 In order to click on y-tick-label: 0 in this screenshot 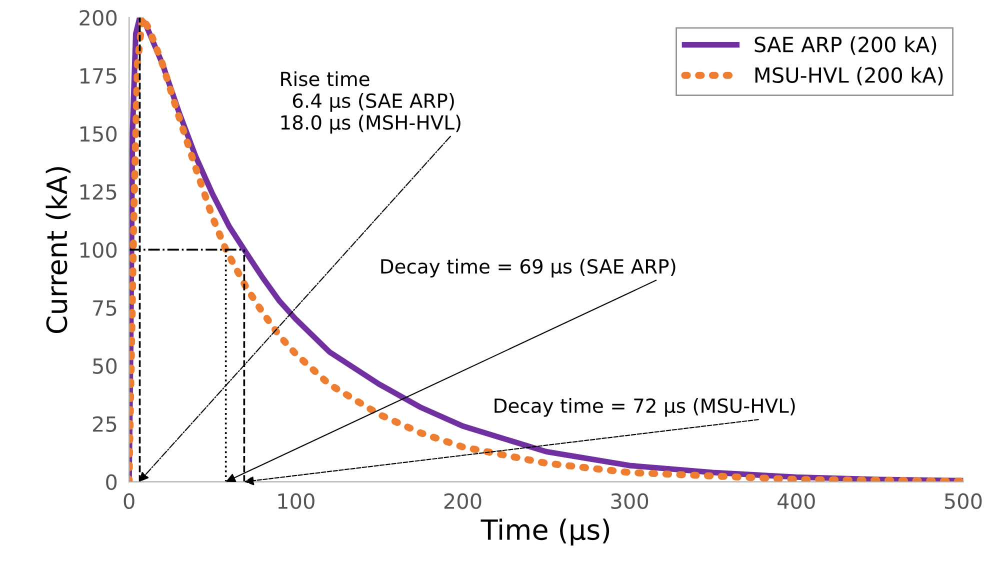, I will do `click(111, 482)`.